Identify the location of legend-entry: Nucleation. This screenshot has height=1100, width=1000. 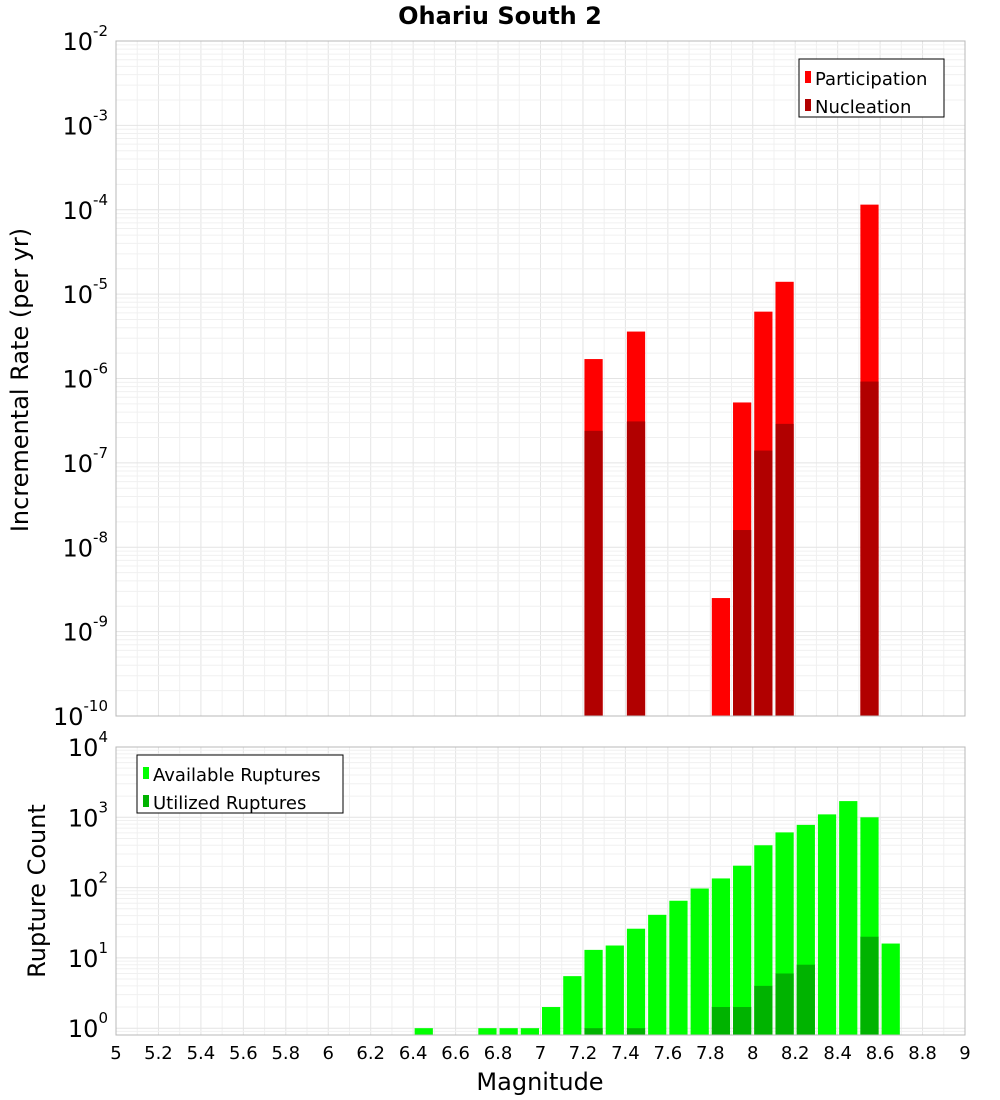
(863, 107).